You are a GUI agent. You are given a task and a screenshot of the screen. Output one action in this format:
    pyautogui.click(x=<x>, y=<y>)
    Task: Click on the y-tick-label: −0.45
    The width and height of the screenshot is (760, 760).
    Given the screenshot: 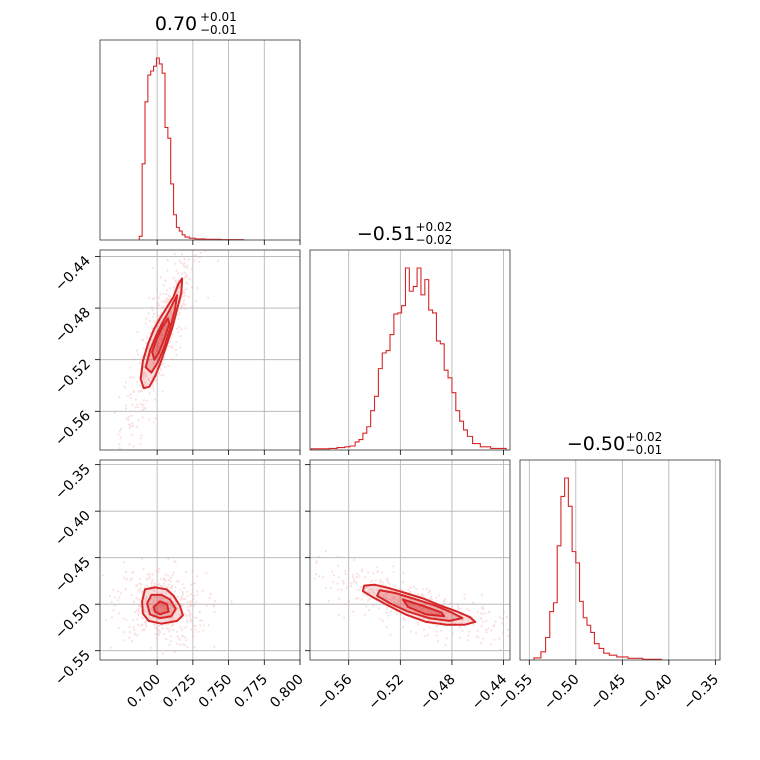 What is the action you would take?
    pyautogui.click(x=73, y=575)
    